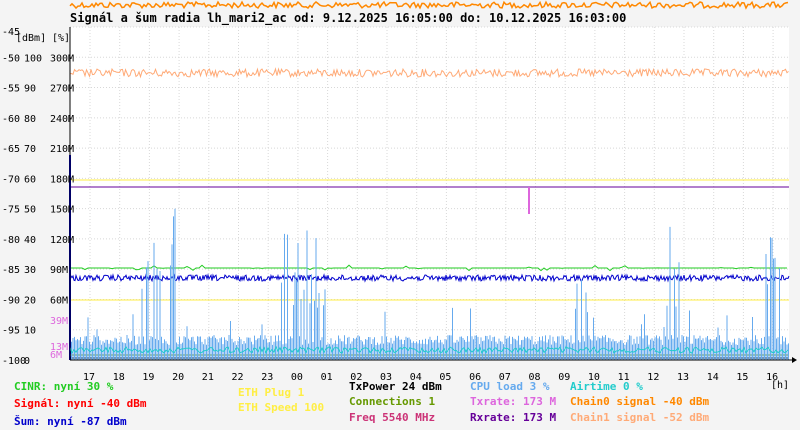  What do you see at coordinates (11, 331) in the screenshot?
I see `y-tick-label-dbm: -95` at bounding box center [11, 331].